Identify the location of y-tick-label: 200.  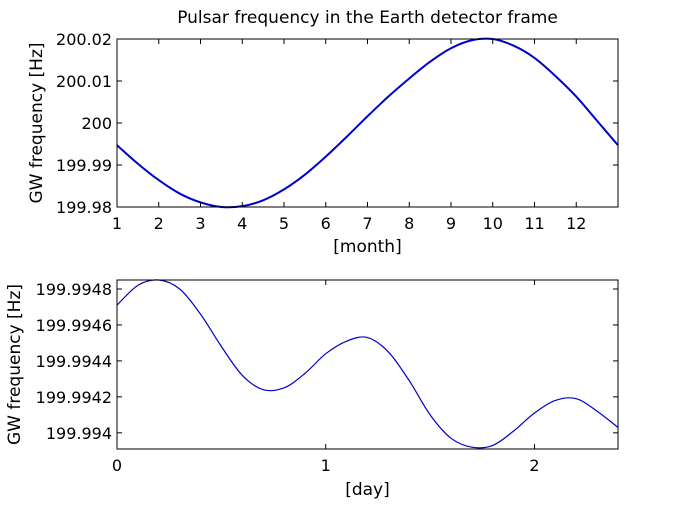
(96, 123).